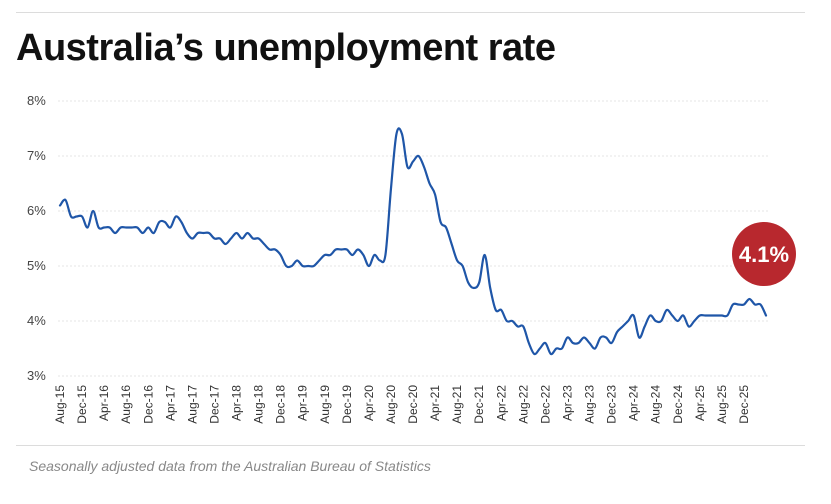 The height and width of the screenshot is (504, 831). What do you see at coordinates (523, 404) in the screenshot?
I see `x-tick-label: Aug-22` at bounding box center [523, 404].